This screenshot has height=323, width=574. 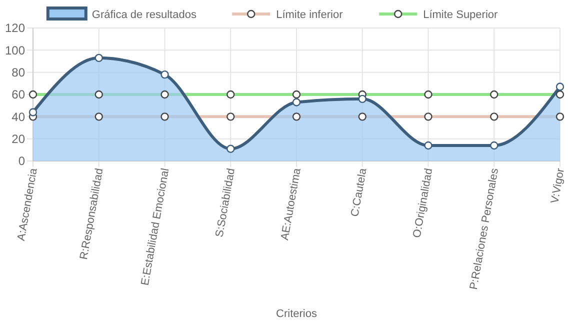 What do you see at coordinates (15, 50) in the screenshot?
I see `y-tick-label: 100` at bounding box center [15, 50].